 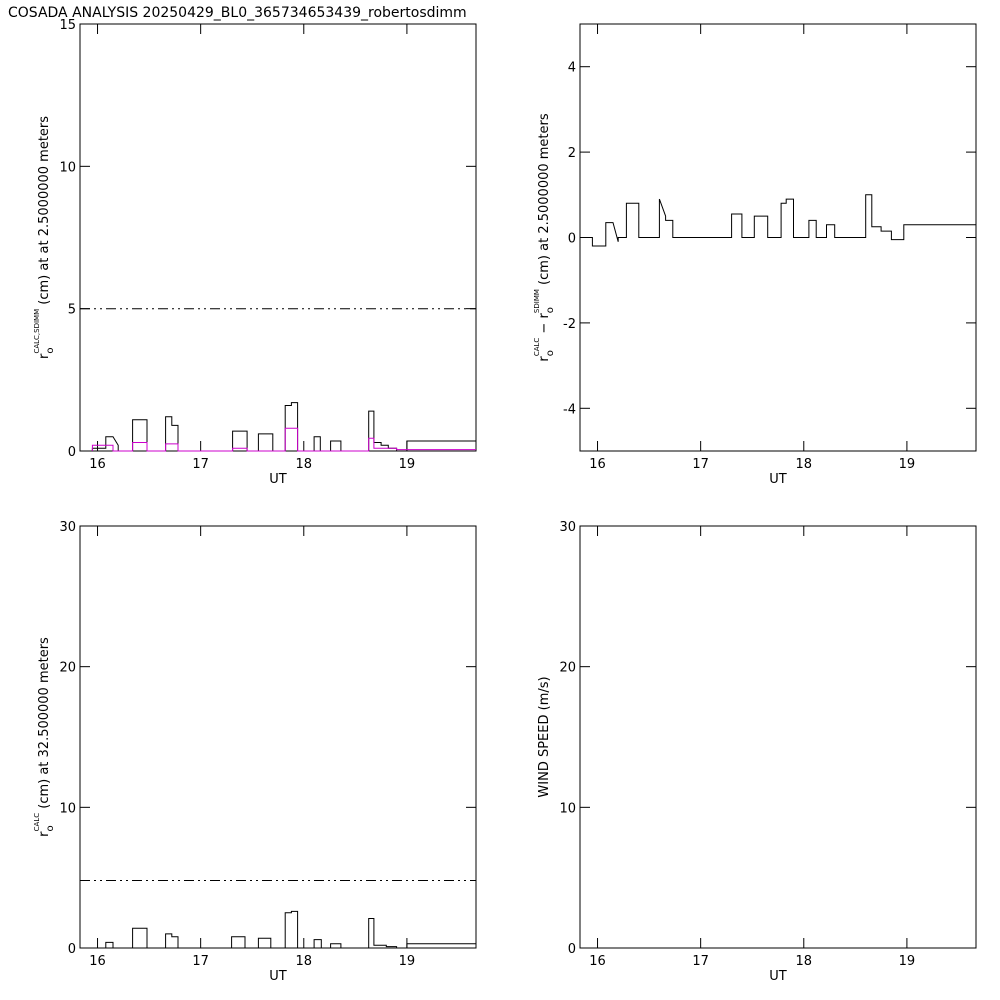 What do you see at coordinates (72, 310) in the screenshot?
I see `y-tick-label: 5` at bounding box center [72, 310].